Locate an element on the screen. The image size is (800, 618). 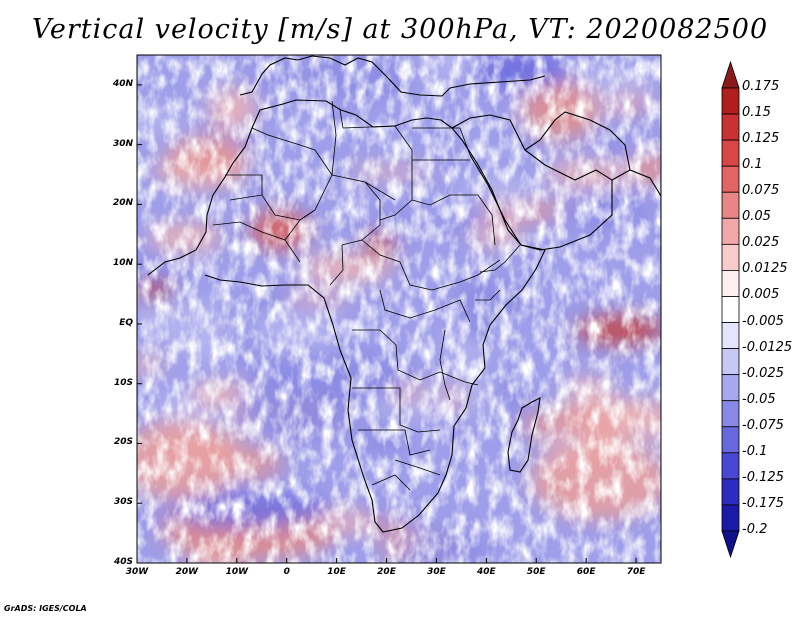
colorbar-label: 0.175 is located at coordinates (761, 86).